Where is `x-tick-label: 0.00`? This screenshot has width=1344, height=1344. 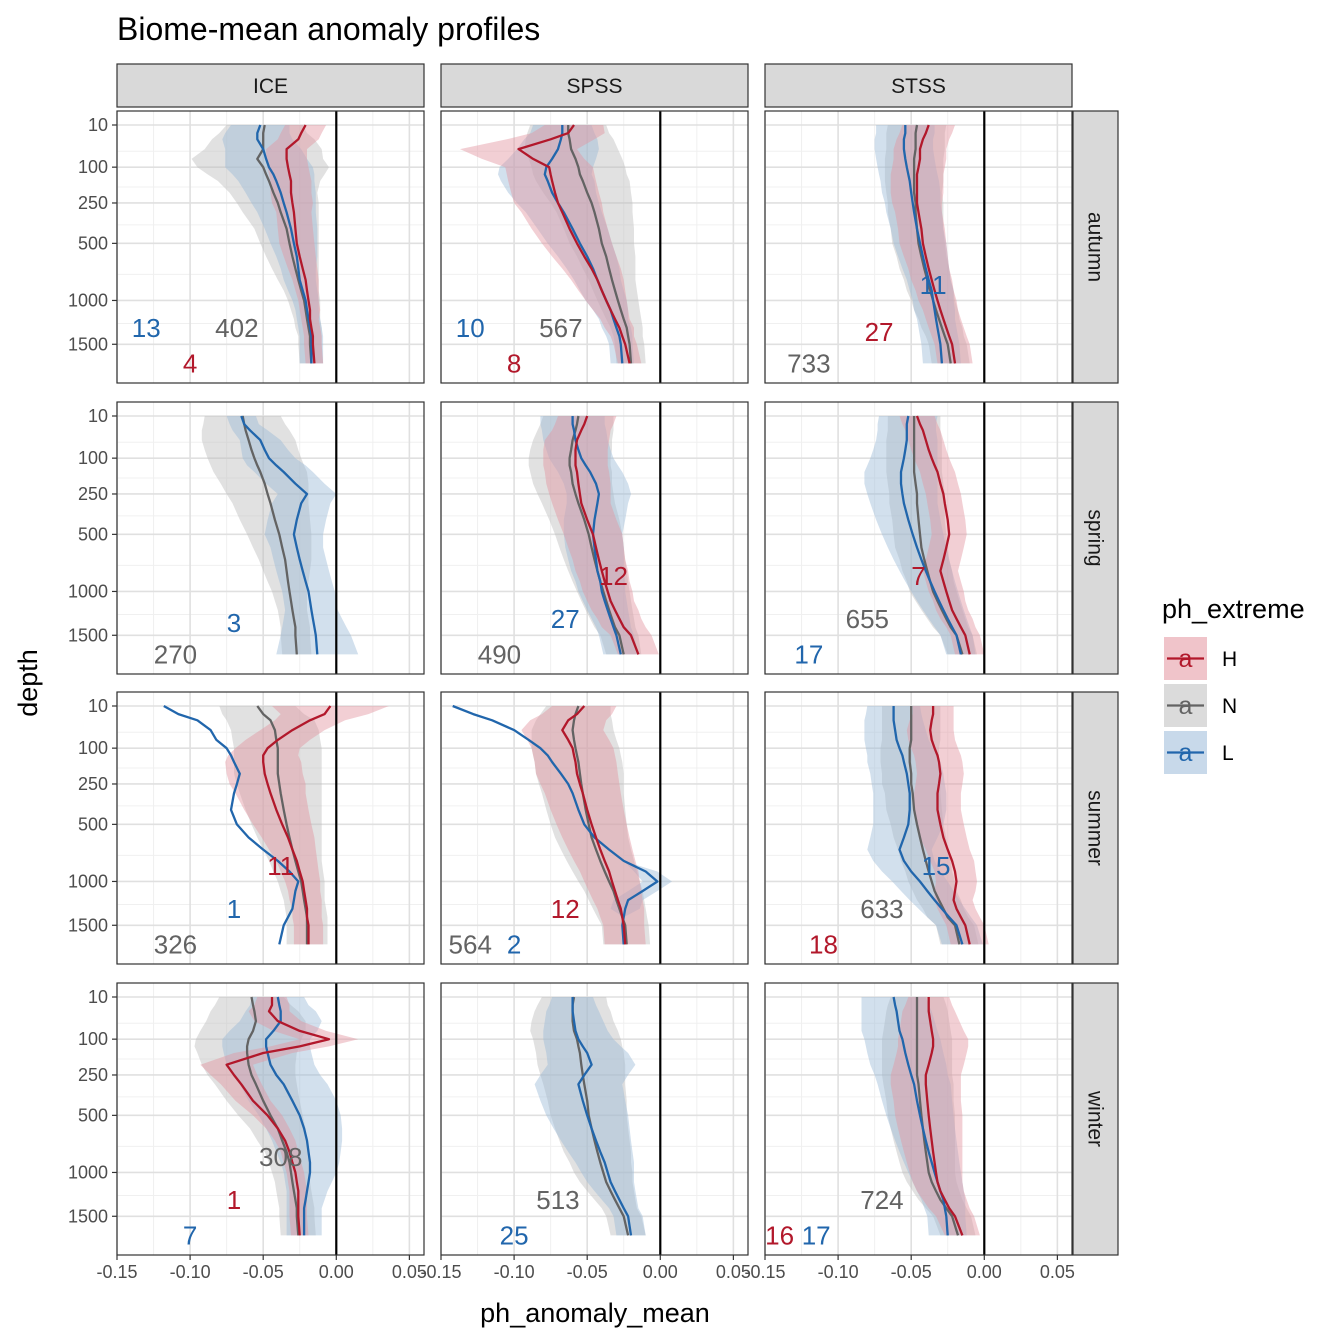 x-tick-label: 0.00 is located at coordinates (660, 1272).